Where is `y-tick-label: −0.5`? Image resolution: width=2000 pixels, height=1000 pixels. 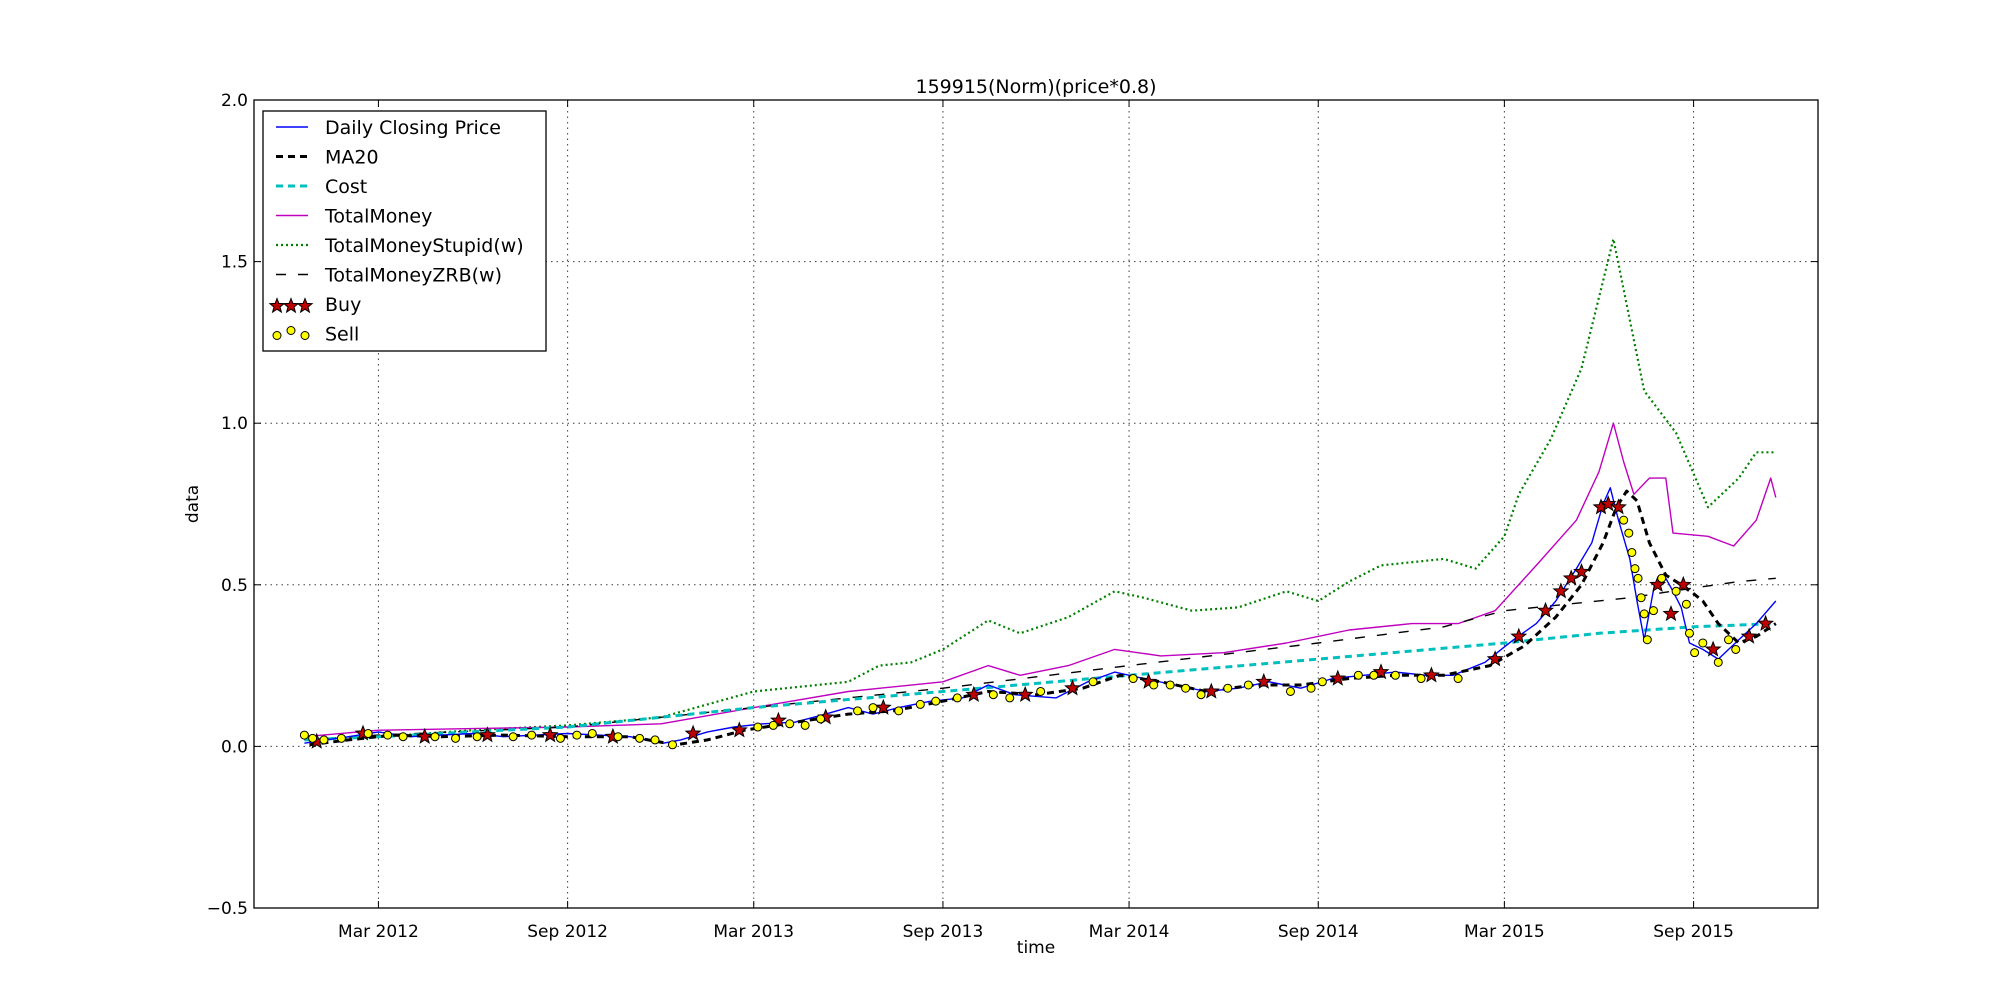 y-tick-label: −0.5 is located at coordinates (227, 909).